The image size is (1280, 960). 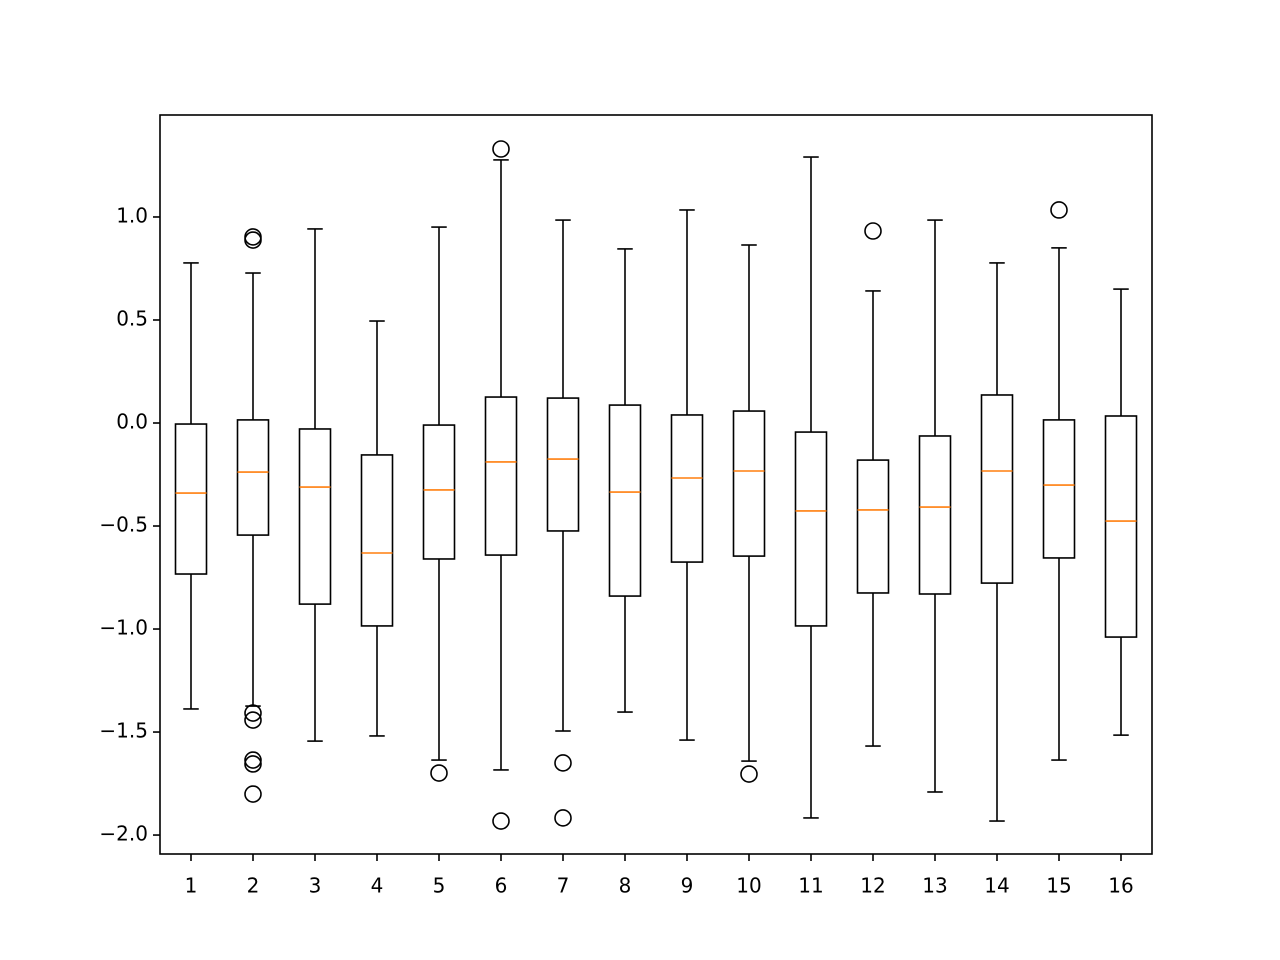 What do you see at coordinates (687, 886) in the screenshot?
I see `x-tick-label: 9` at bounding box center [687, 886].